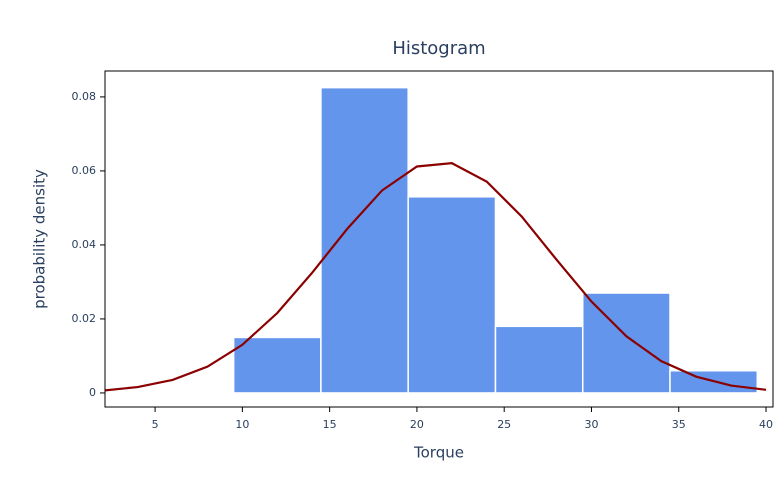 The height and width of the screenshot is (481, 784). I want to click on x-axis-title: Torque, so click(438, 453).